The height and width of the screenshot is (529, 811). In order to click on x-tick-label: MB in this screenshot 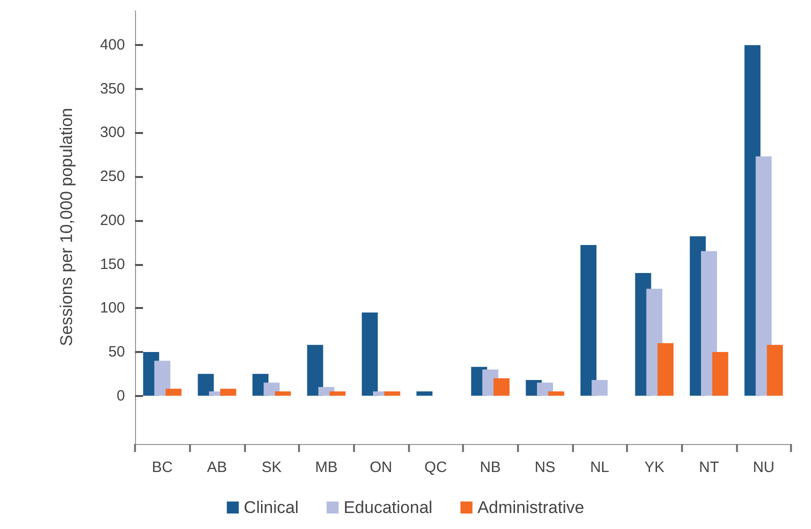, I will do `click(326, 467)`.